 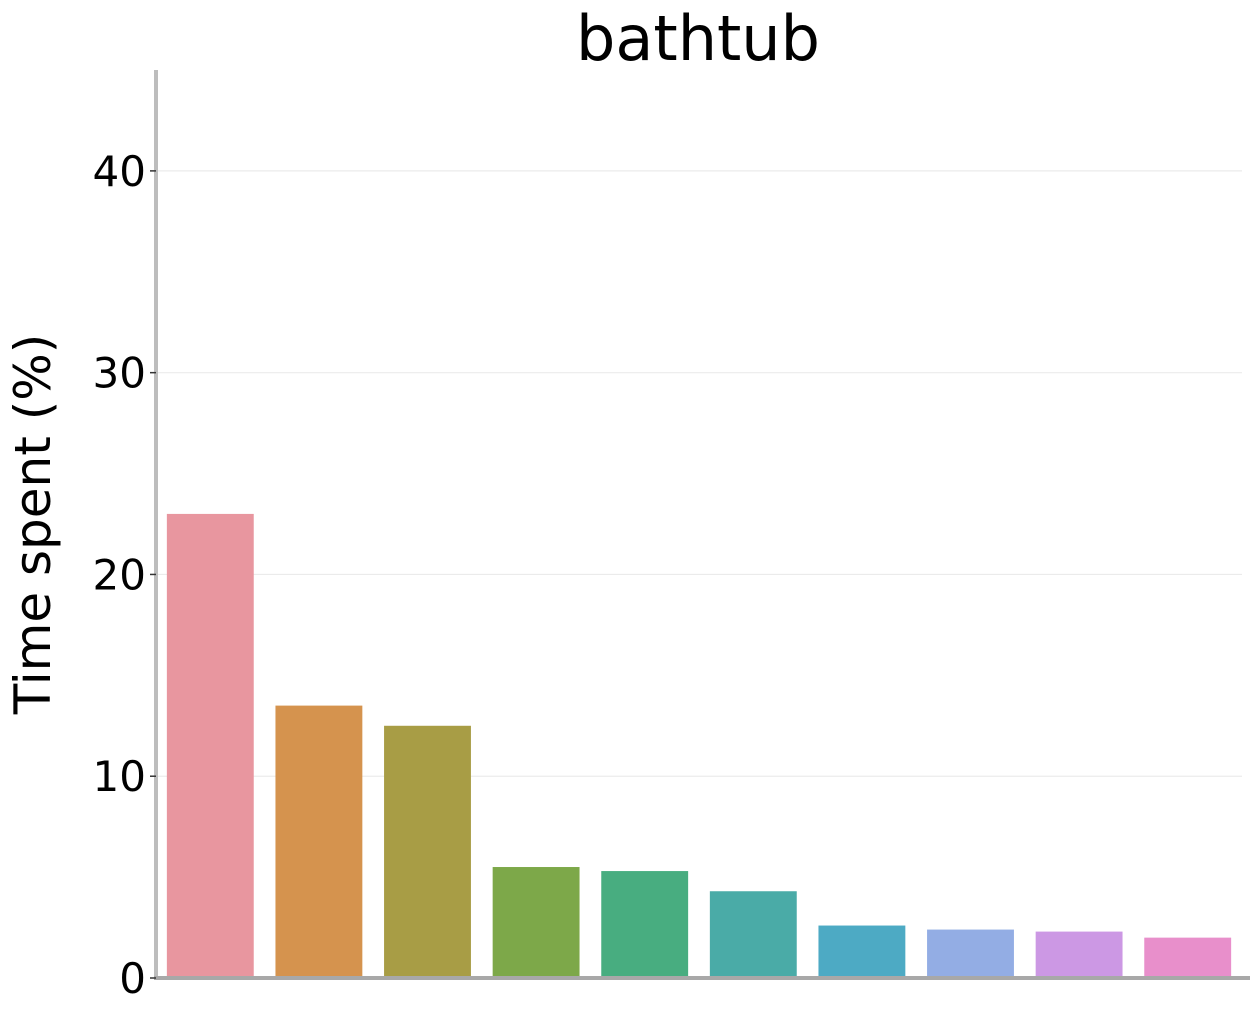 What do you see at coordinates (119, 171) in the screenshot?
I see `y-tick-label-40: 40` at bounding box center [119, 171].